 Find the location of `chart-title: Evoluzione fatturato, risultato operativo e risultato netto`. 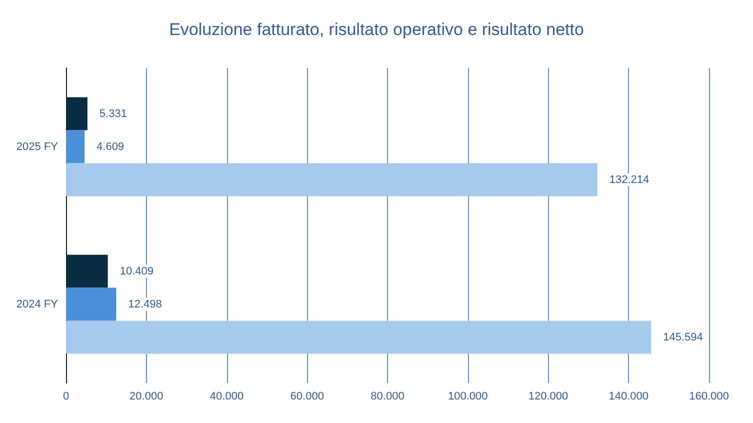

chart-title: Evoluzione fatturato, risultato operativo e risultato netto is located at coordinates (376, 29).